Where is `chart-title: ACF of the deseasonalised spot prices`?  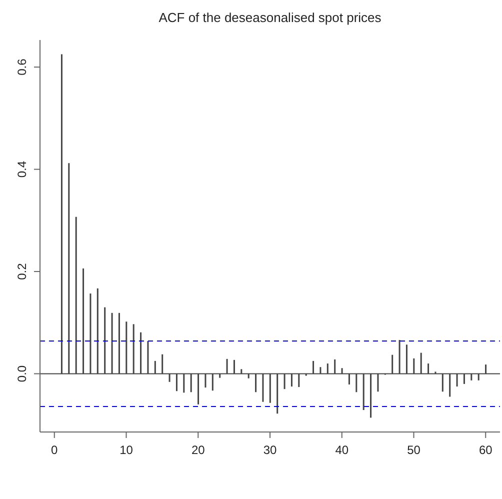
chart-title: ACF of the deseasonalised spot prices is located at coordinates (270, 17).